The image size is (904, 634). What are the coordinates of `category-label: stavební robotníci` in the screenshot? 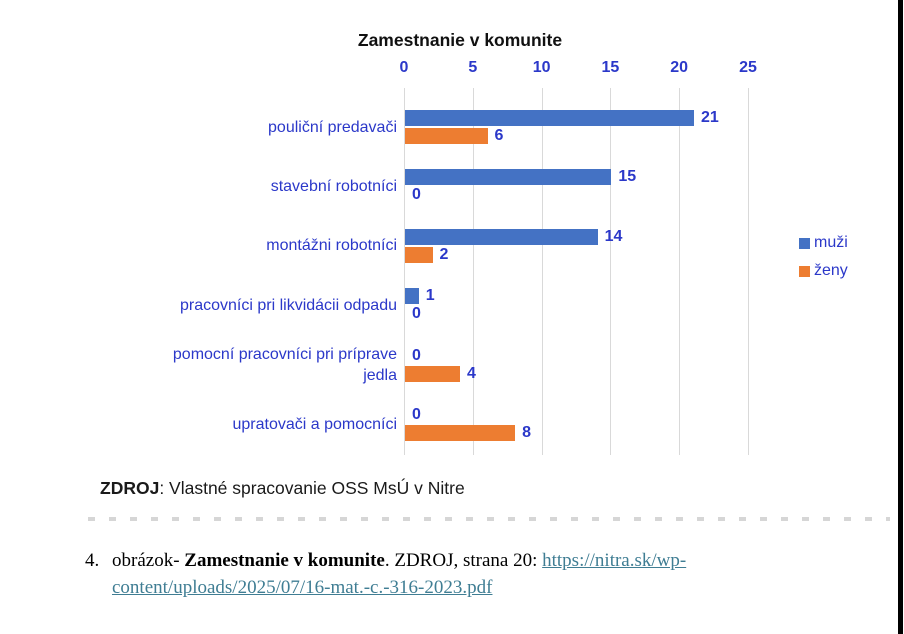 It's located at (333, 186).